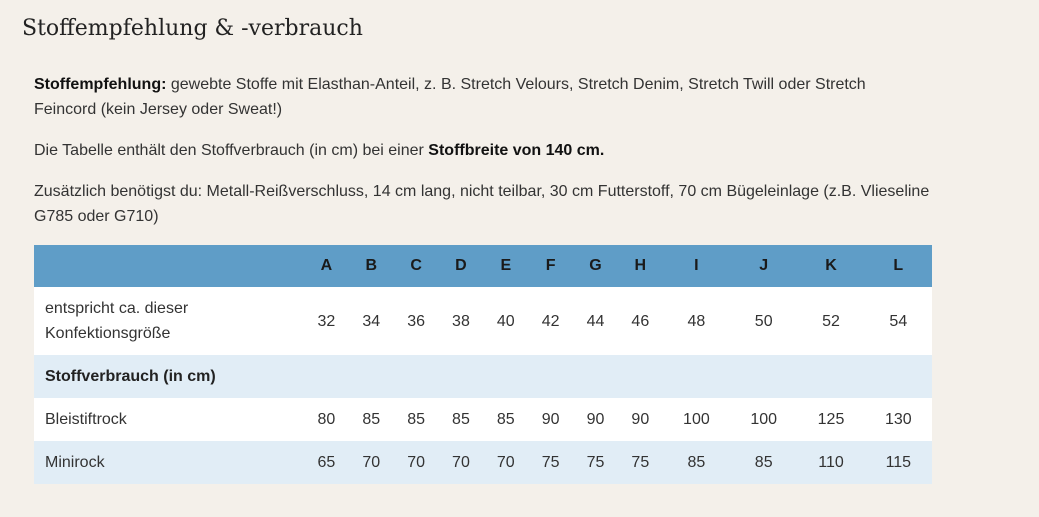 This screenshot has height=517, width=1039. I want to click on header-cell: K, so click(831, 266).